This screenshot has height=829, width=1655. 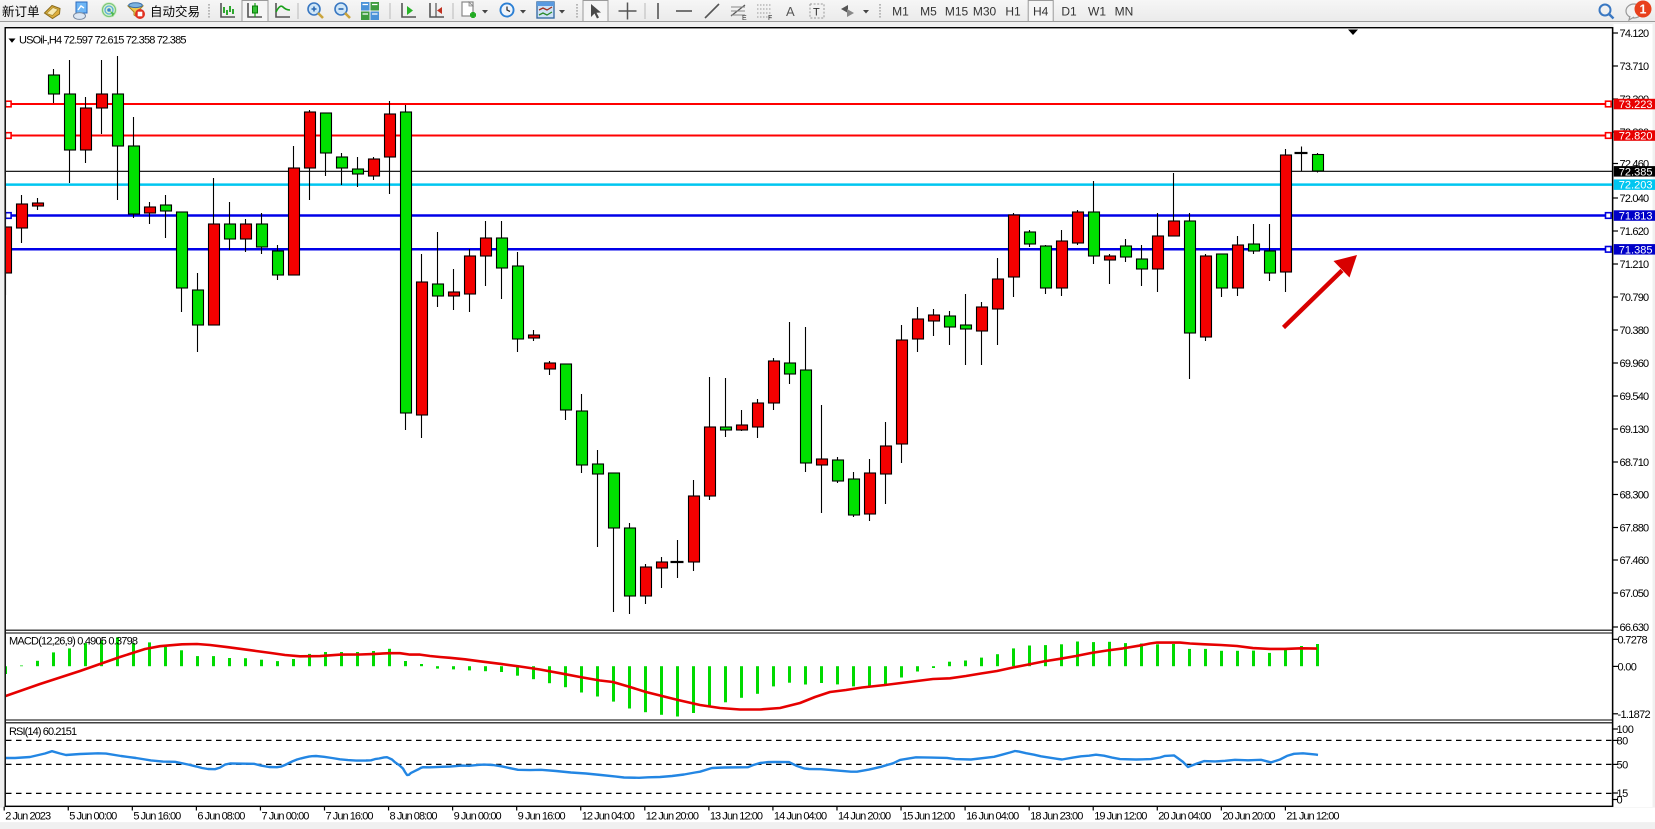 I want to click on svg-text: 20 Jun 04:00, so click(x=1184, y=816).